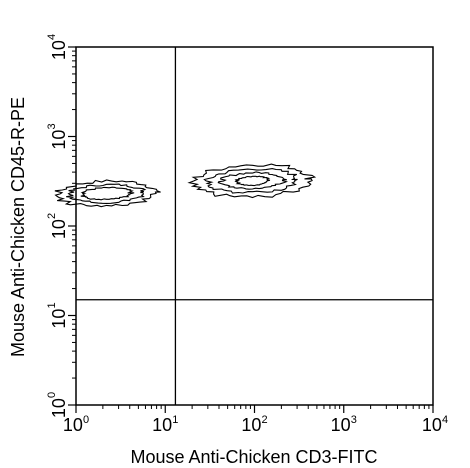 The height and width of the screenshot is (468, 470). What do you see at coordinates (57, 136) in the screenshot?
I see `y-tick-label-3: 10³` at bounding box center [57, 136].